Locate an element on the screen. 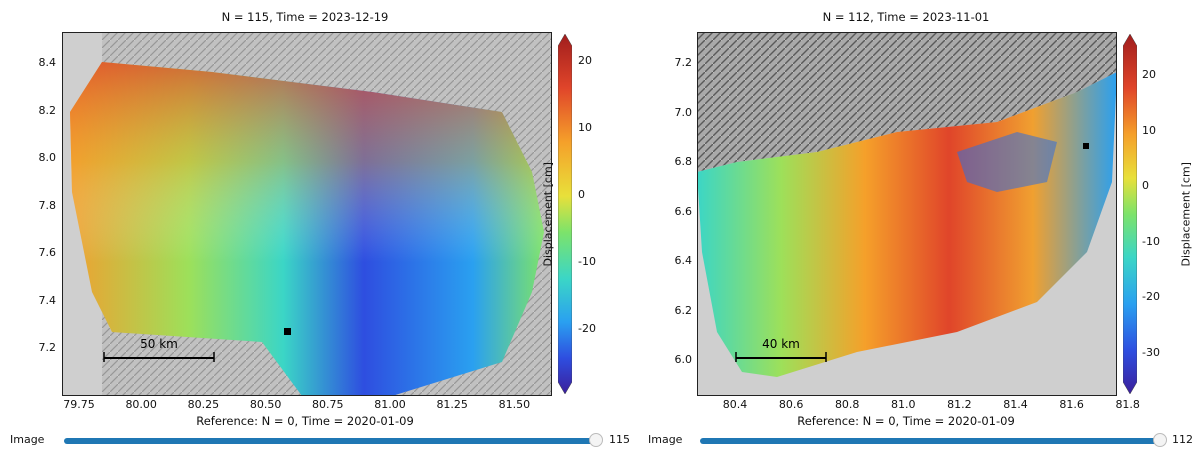  right-slider-label: Image is located at coordinates (665, 439).